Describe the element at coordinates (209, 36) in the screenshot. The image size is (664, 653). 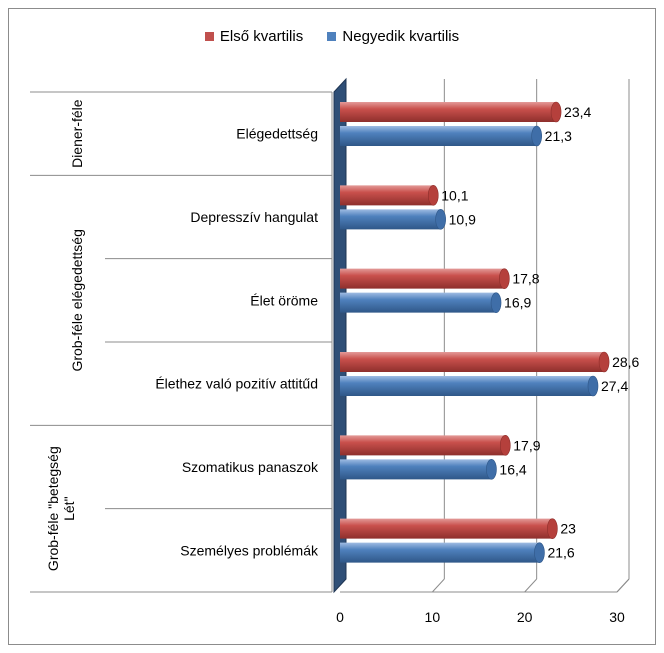
I see `legend-swatch-first-quartile` at that location.